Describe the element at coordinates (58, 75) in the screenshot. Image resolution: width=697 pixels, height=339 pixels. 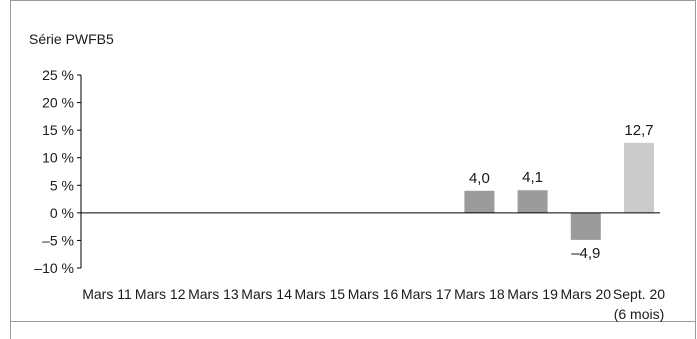
I see `y-tick-label: 25 %` at that location.